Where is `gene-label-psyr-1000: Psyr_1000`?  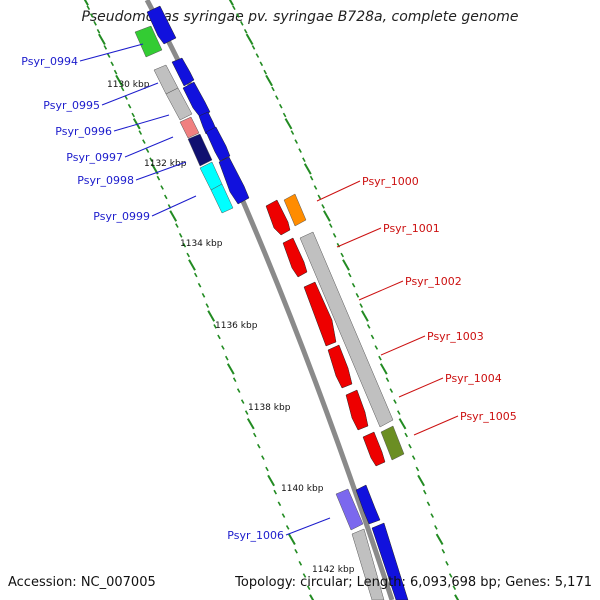
gene-label-psyr-1000: Psyr_1000 is located at coordinates (390, 181).